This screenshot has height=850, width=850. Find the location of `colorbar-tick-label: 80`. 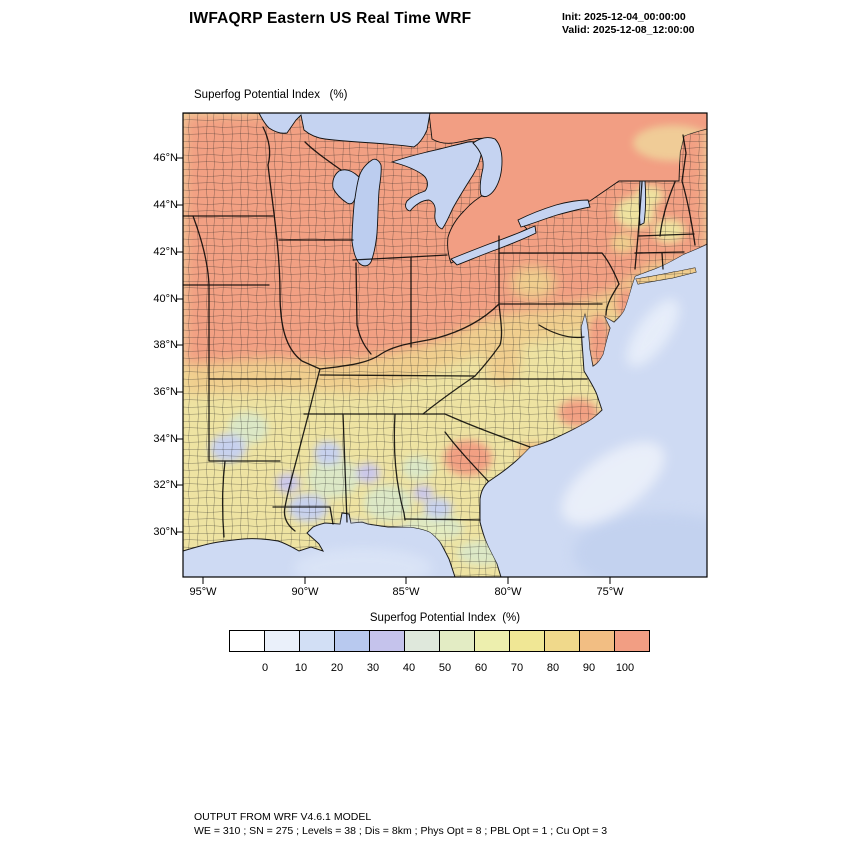

colorbar-tick-label: 80 is located at coordinates (553, 668).